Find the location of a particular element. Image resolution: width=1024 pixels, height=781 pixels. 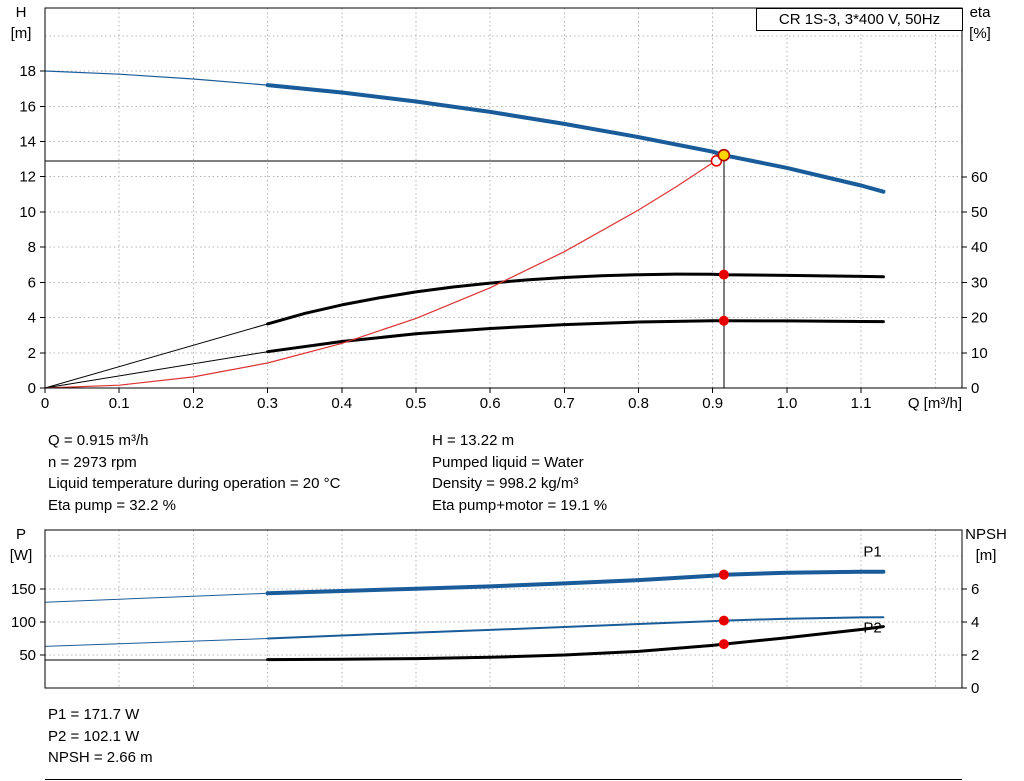

result-p2: P2 = 102.1 W is located at coordinates (94, 736).